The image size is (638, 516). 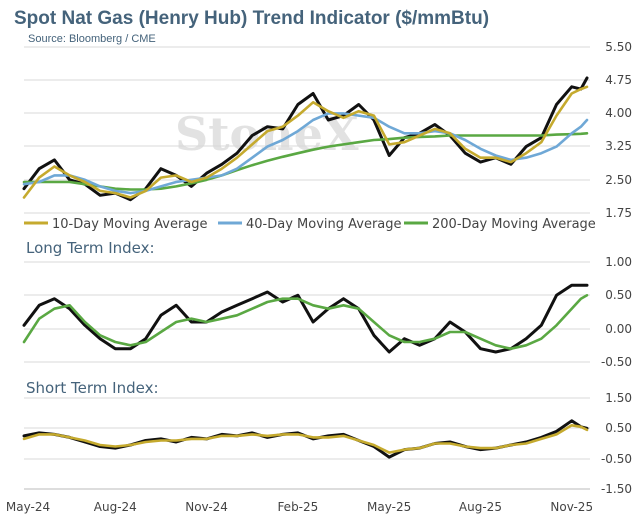 I want to click on x-tick-label: Aug-24, so click(x=115, y=507).